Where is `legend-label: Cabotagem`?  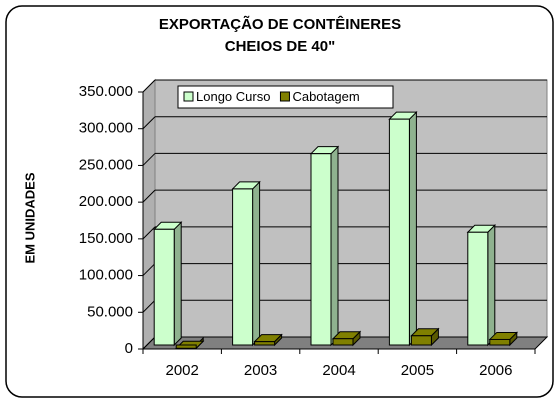 legend-label: Cabotagem is located at coordinates (325, 96).